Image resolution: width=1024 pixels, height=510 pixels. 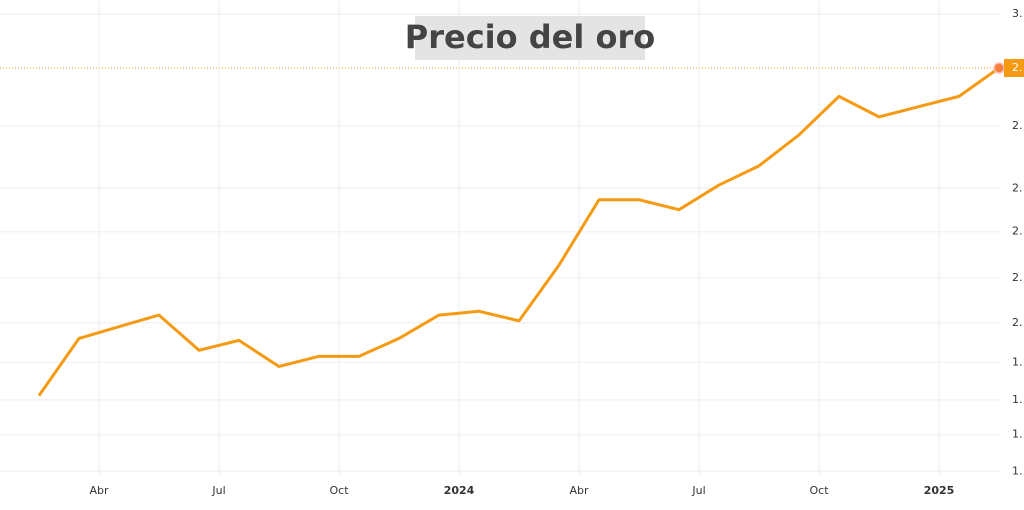 What do you see at coordinates (459, 490) in the screenshot?
I see `x-tick-label: 2024` at bounding box center [459, 490].